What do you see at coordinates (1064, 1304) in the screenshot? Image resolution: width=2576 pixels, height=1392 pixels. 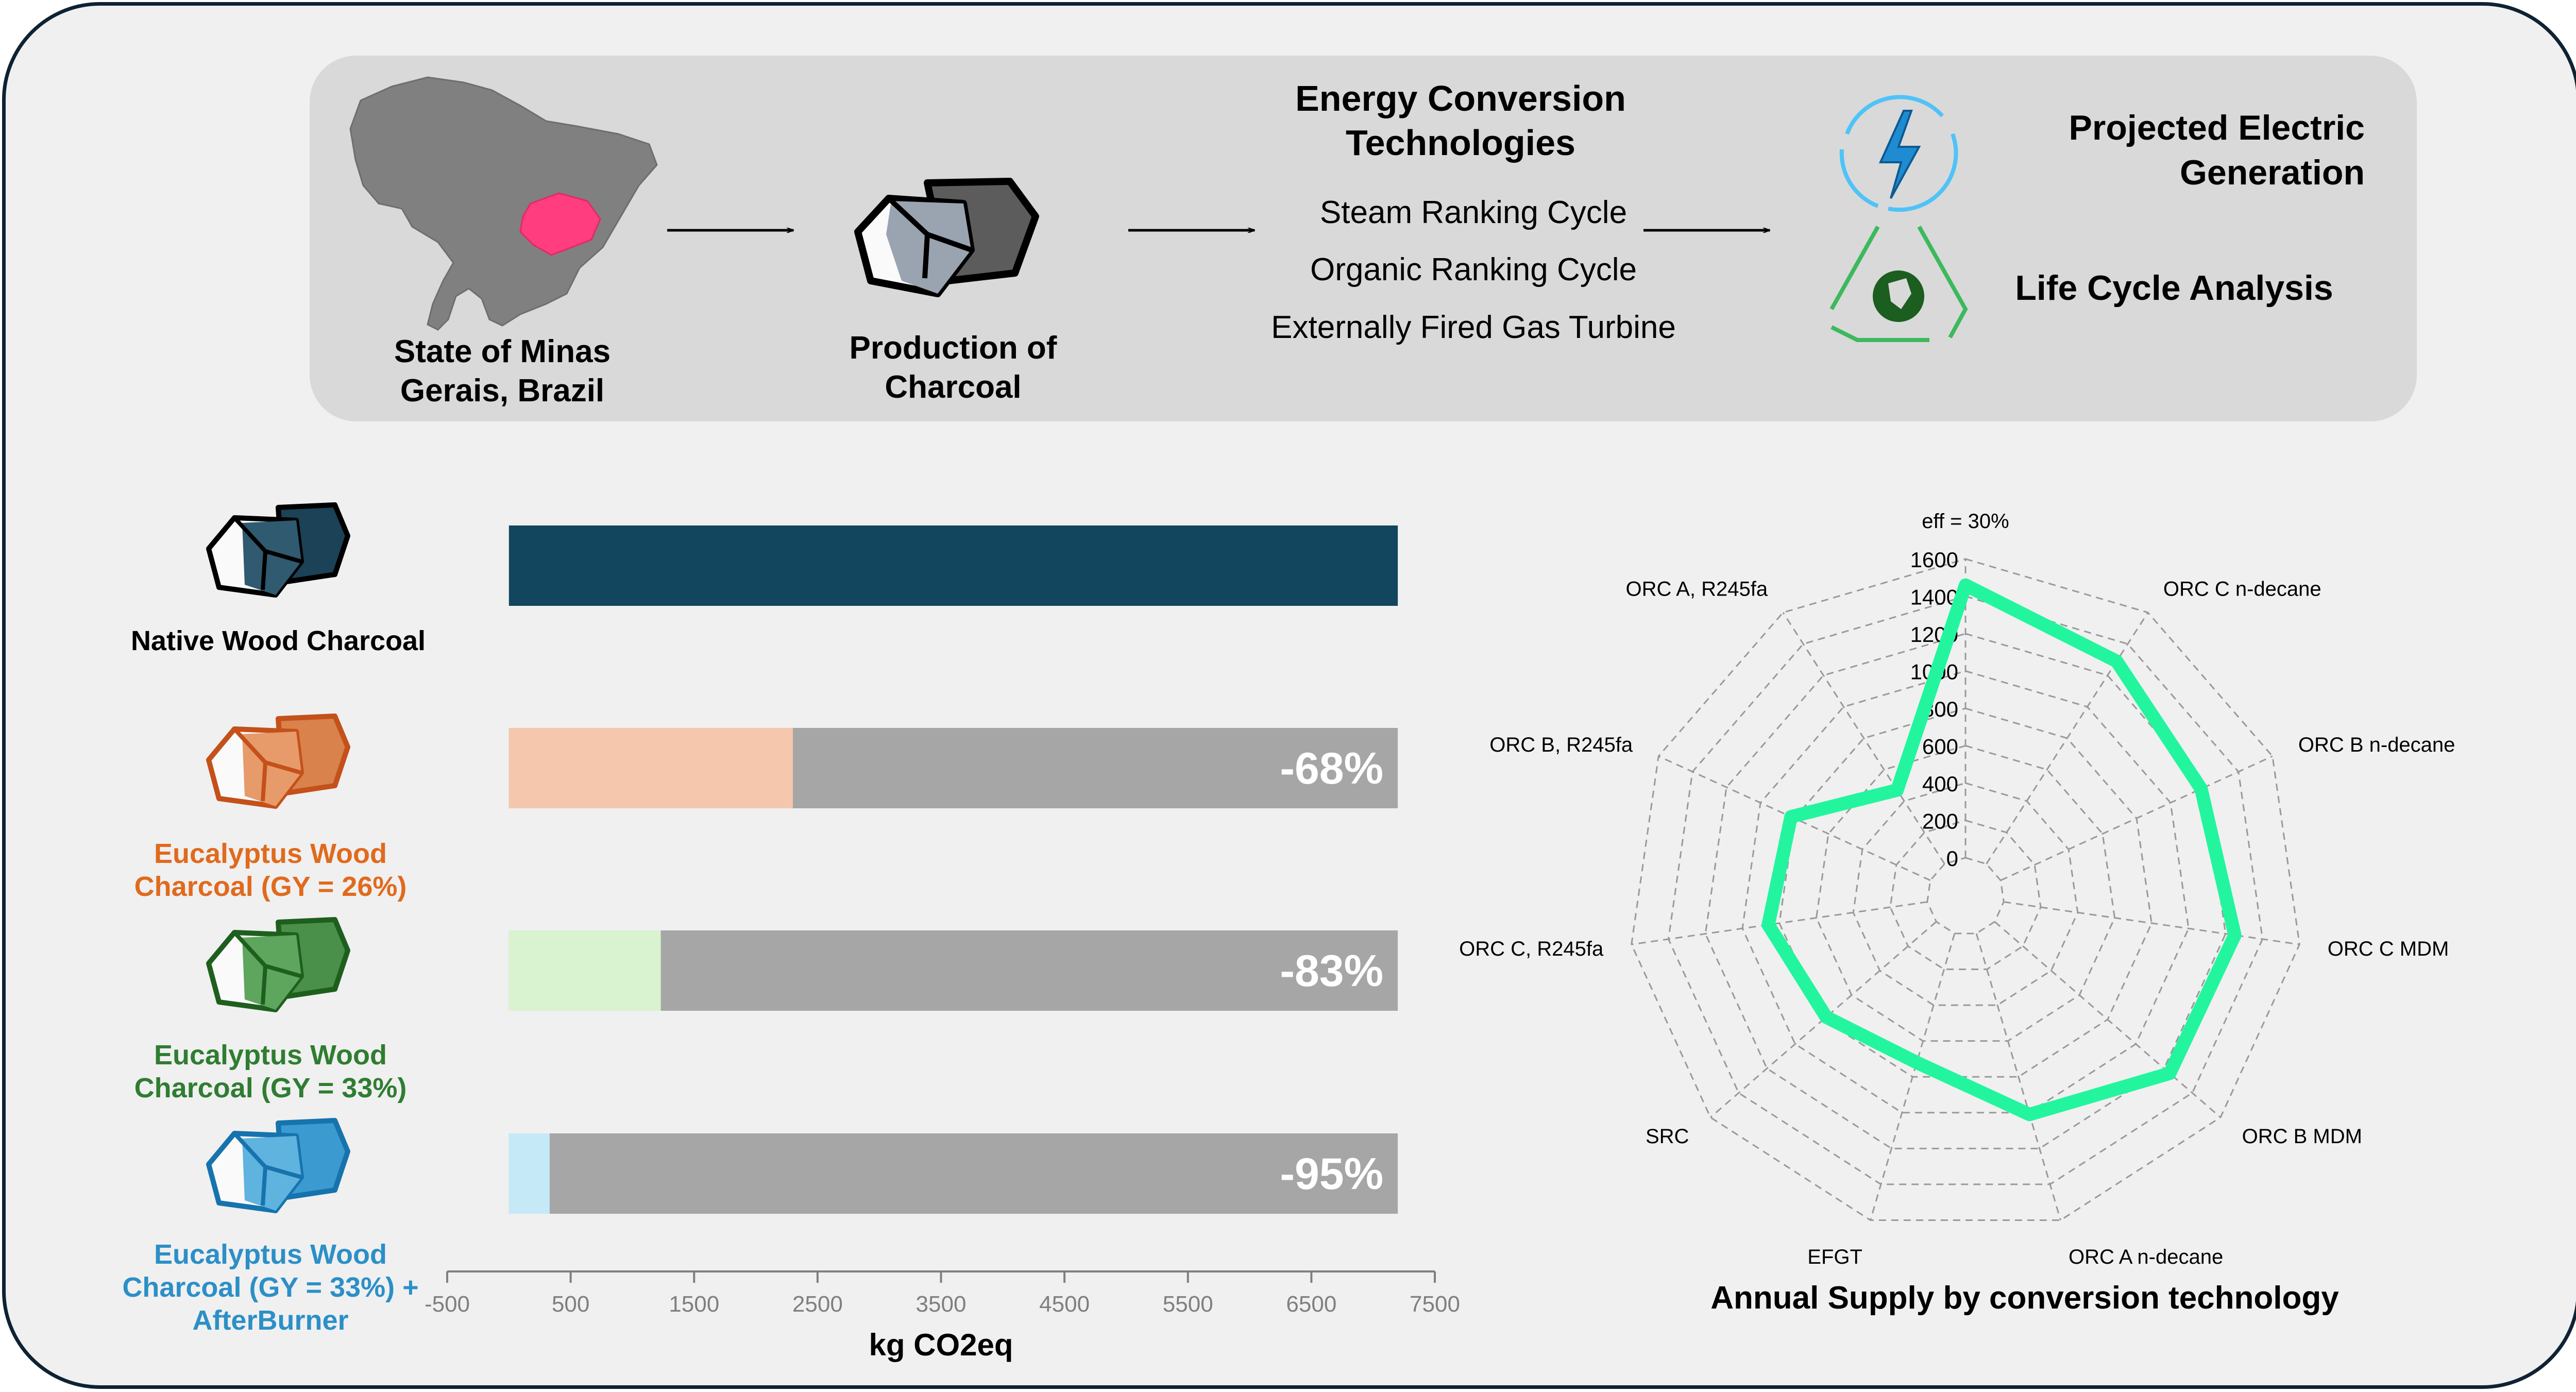 I see `x-tick-label: 4500` at bounding box center [1064, 1304].